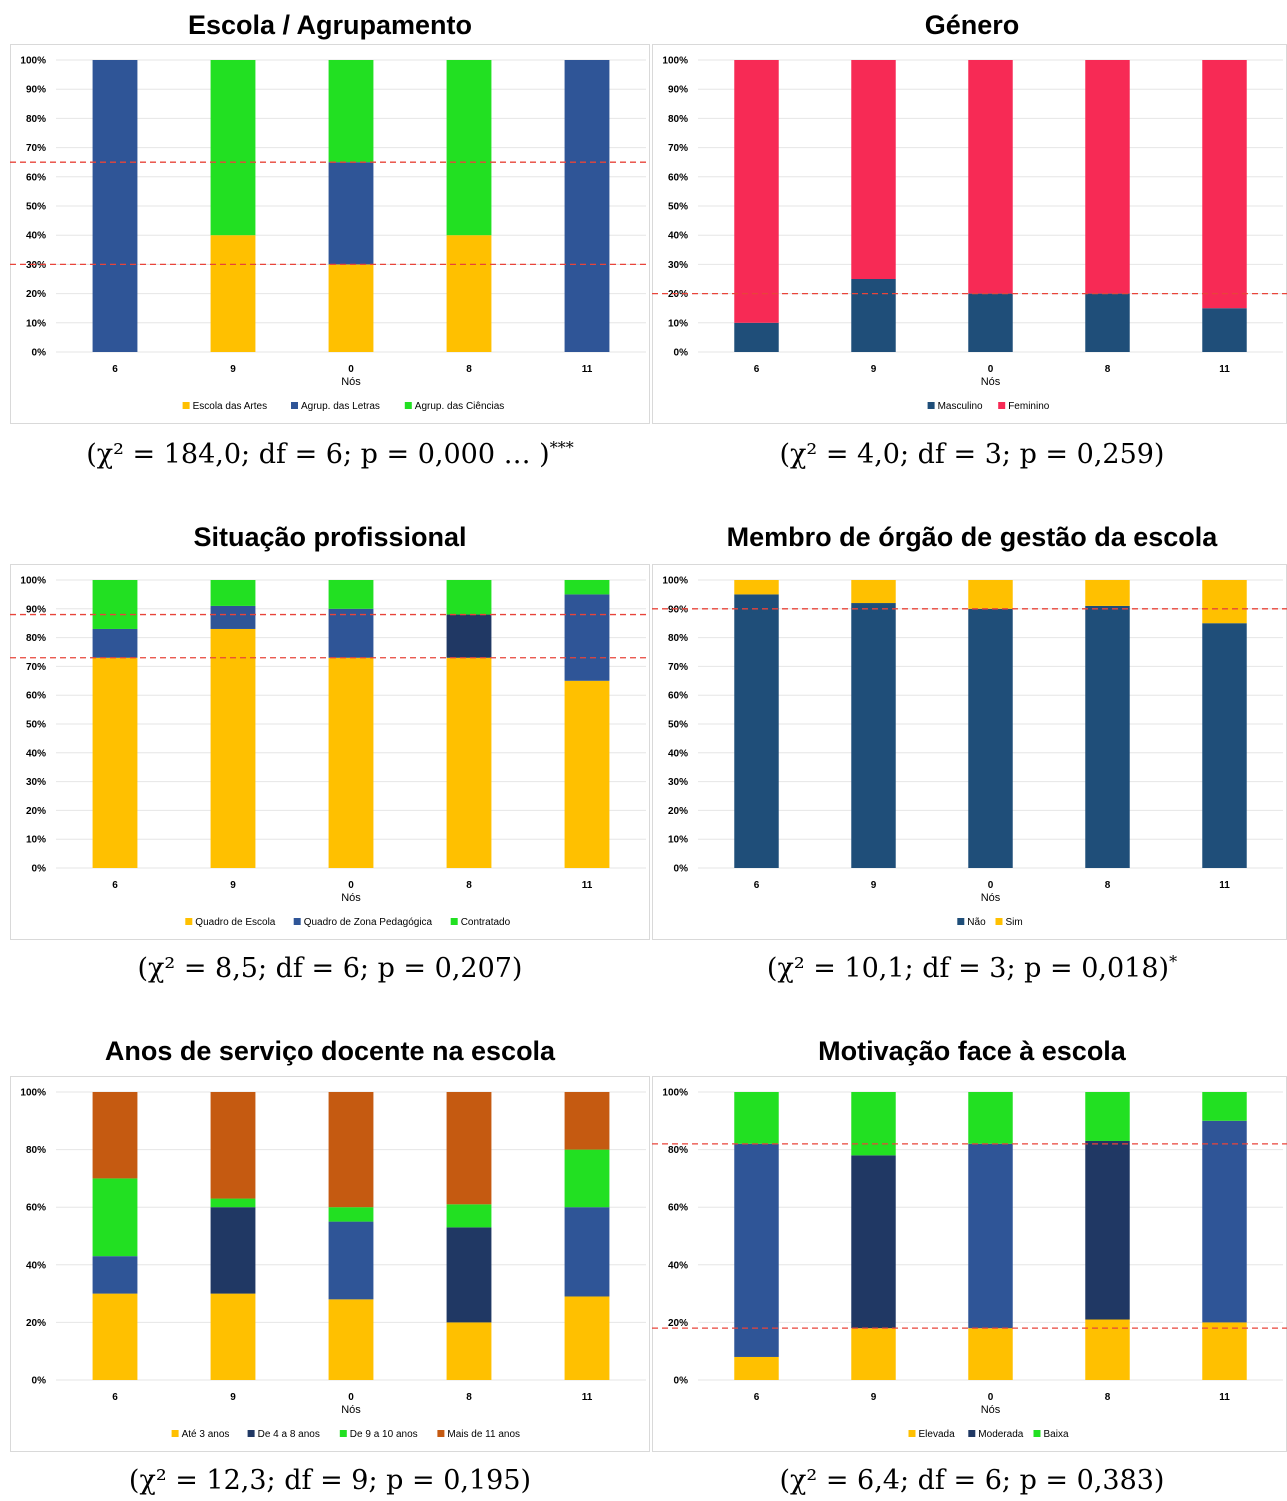 The width and height of the screenshot is (1287, 1501). I want to click on legend: Não Sim, so click(990, 922).